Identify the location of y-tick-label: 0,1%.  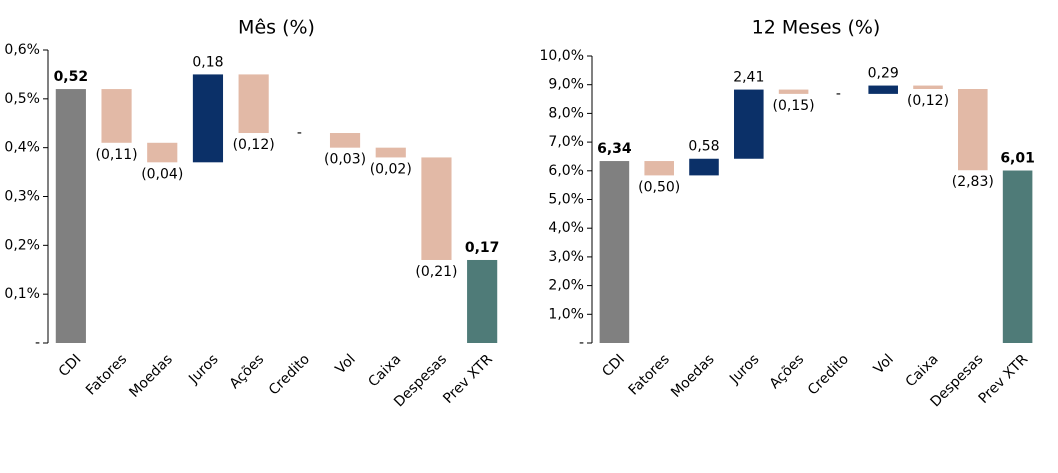
(22, 294).